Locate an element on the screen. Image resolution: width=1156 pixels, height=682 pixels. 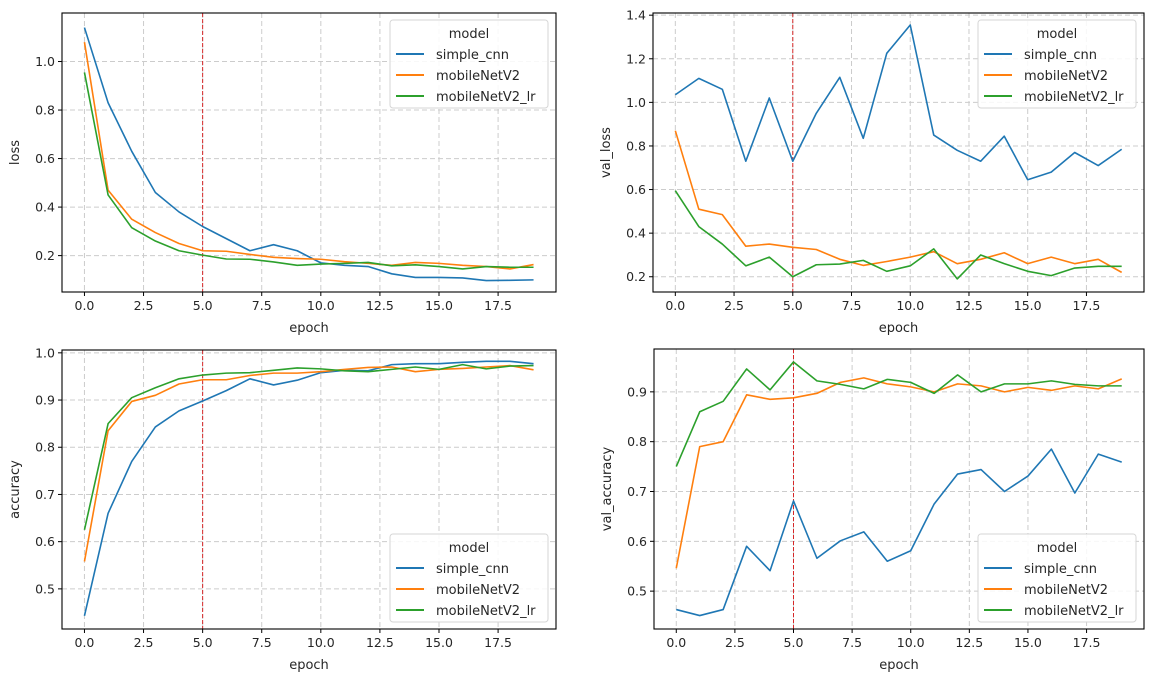
y-tick-label: 1.2 is located at coordinates (636, 58).